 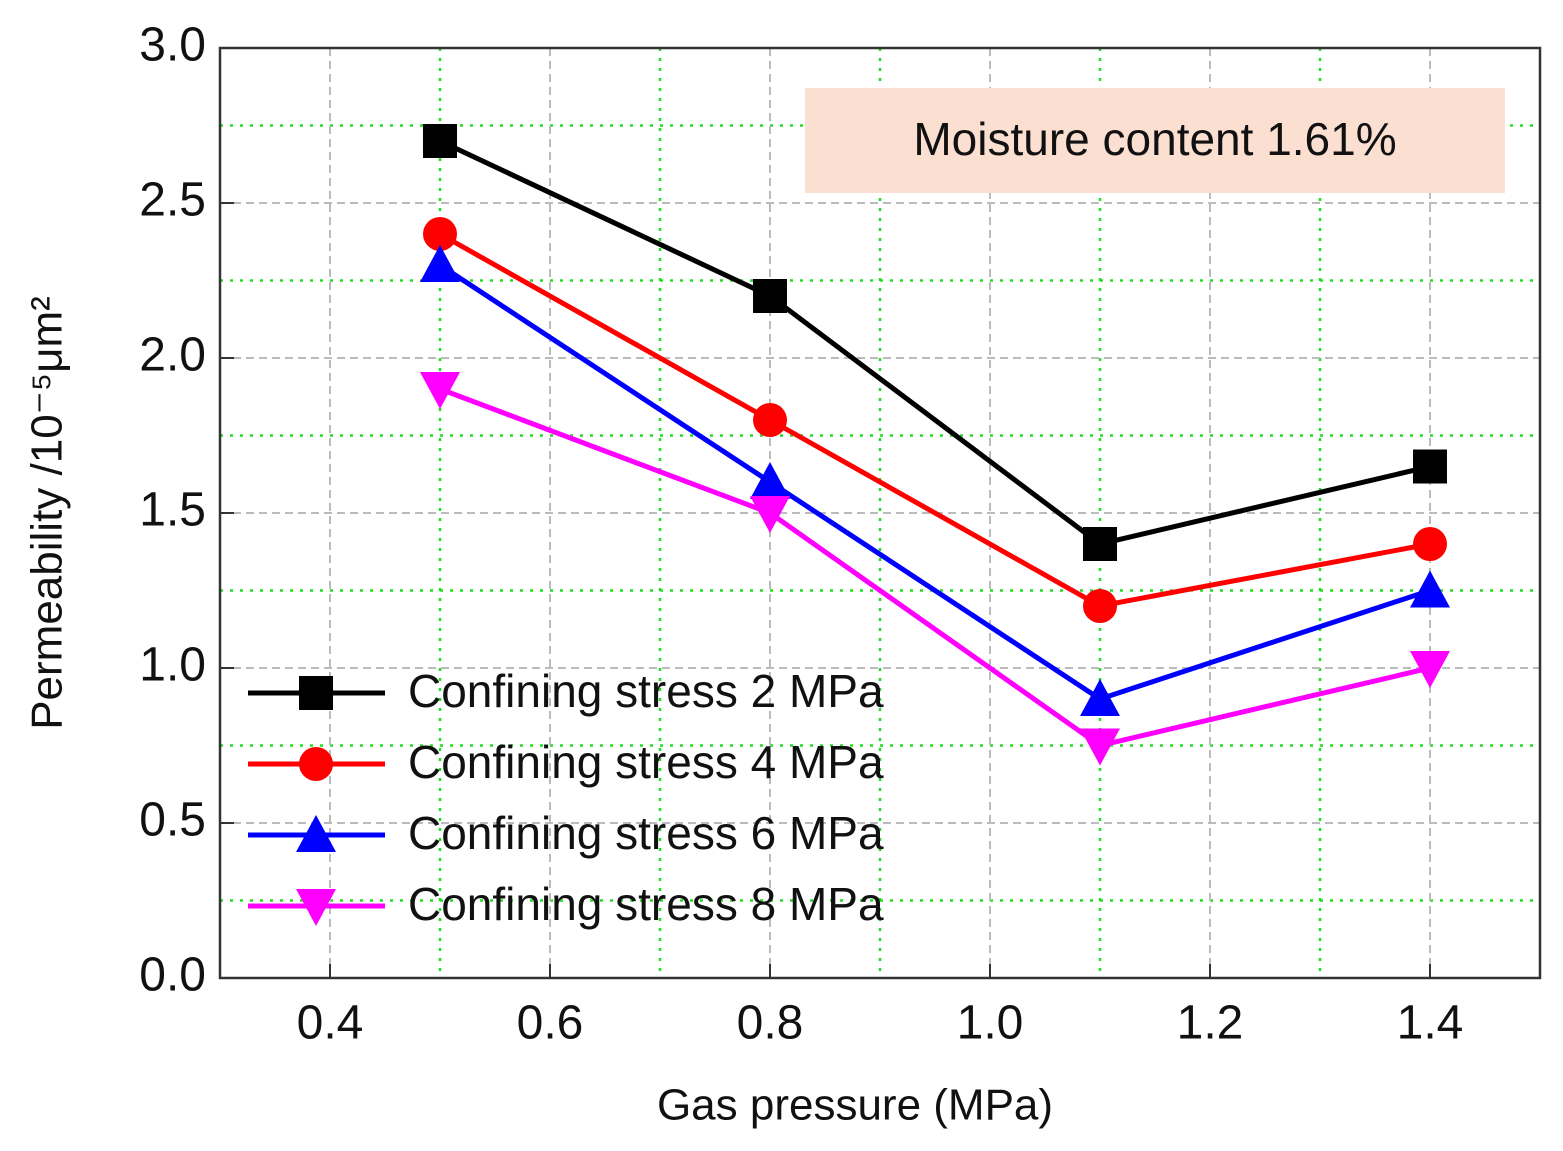 I want to click on y-tick-label: 2.5, so click(x=172, y=200).